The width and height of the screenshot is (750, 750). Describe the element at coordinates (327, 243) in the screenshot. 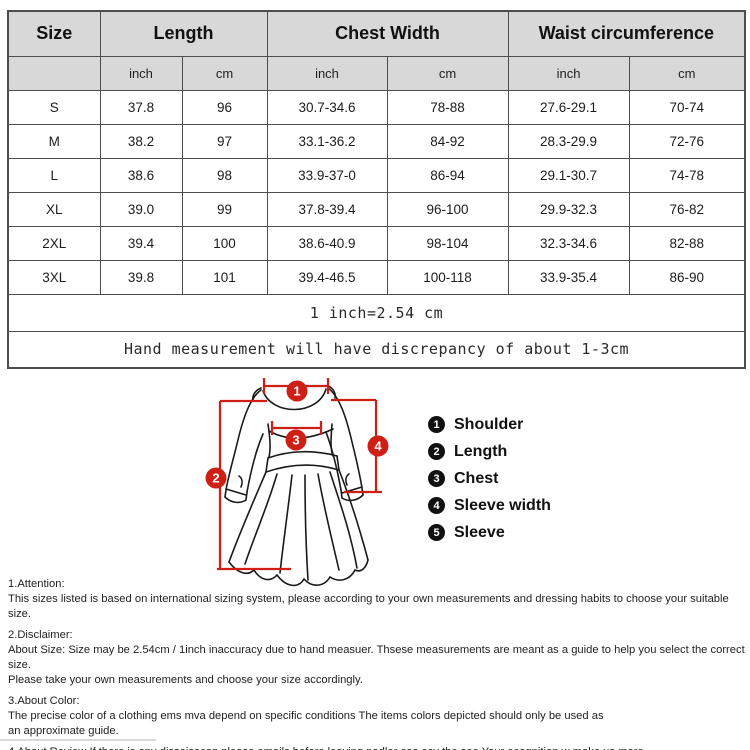

I see `value-cell: 38.6-40.9` at that location.